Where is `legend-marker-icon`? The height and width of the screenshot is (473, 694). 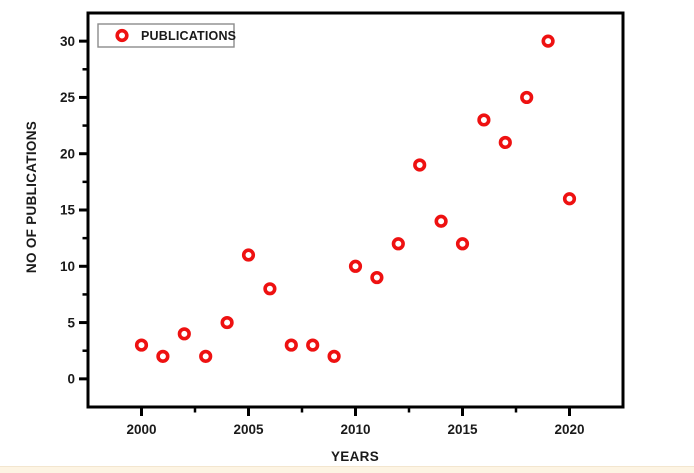
legend-marker-icon is located at coordinates (122, 35).